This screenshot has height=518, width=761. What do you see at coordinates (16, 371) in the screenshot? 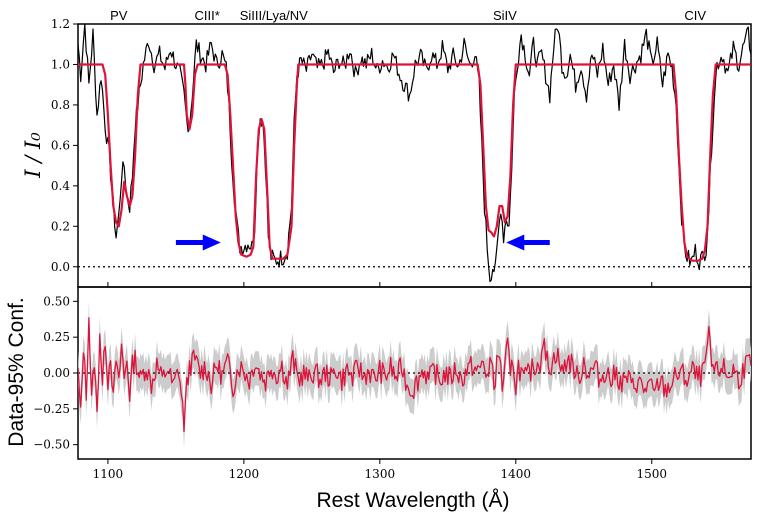
I see `bottom-y-axis-title: Data-95% Conf.` at bounding box center [16, 371].